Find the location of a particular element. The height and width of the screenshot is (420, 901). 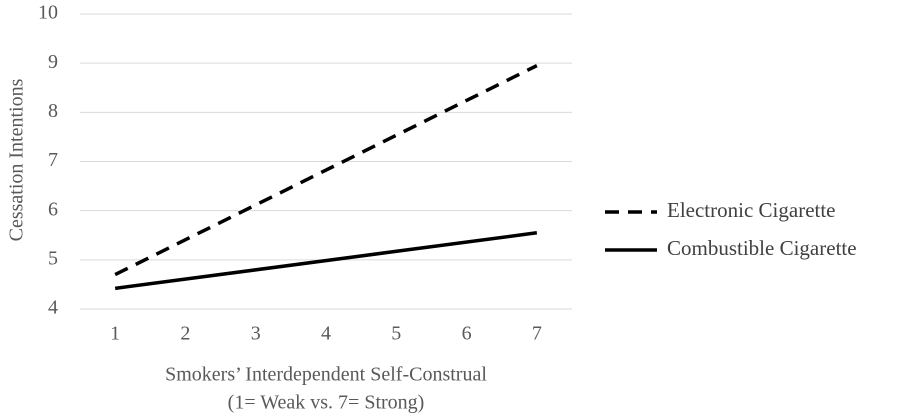

y-tick-label: 10 is located at coordinates (48, 13).